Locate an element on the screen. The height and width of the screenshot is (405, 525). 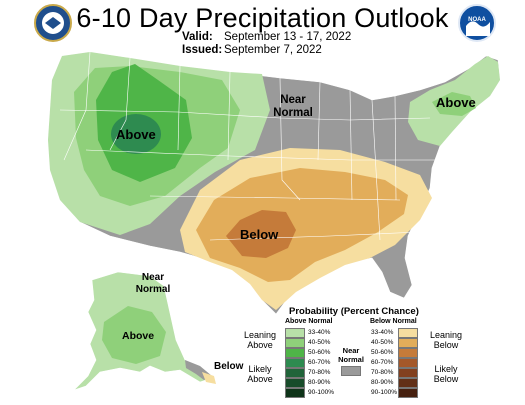
valid-row: Valid: September 13 - 17, 2022 is located at coordinates (266, 37).